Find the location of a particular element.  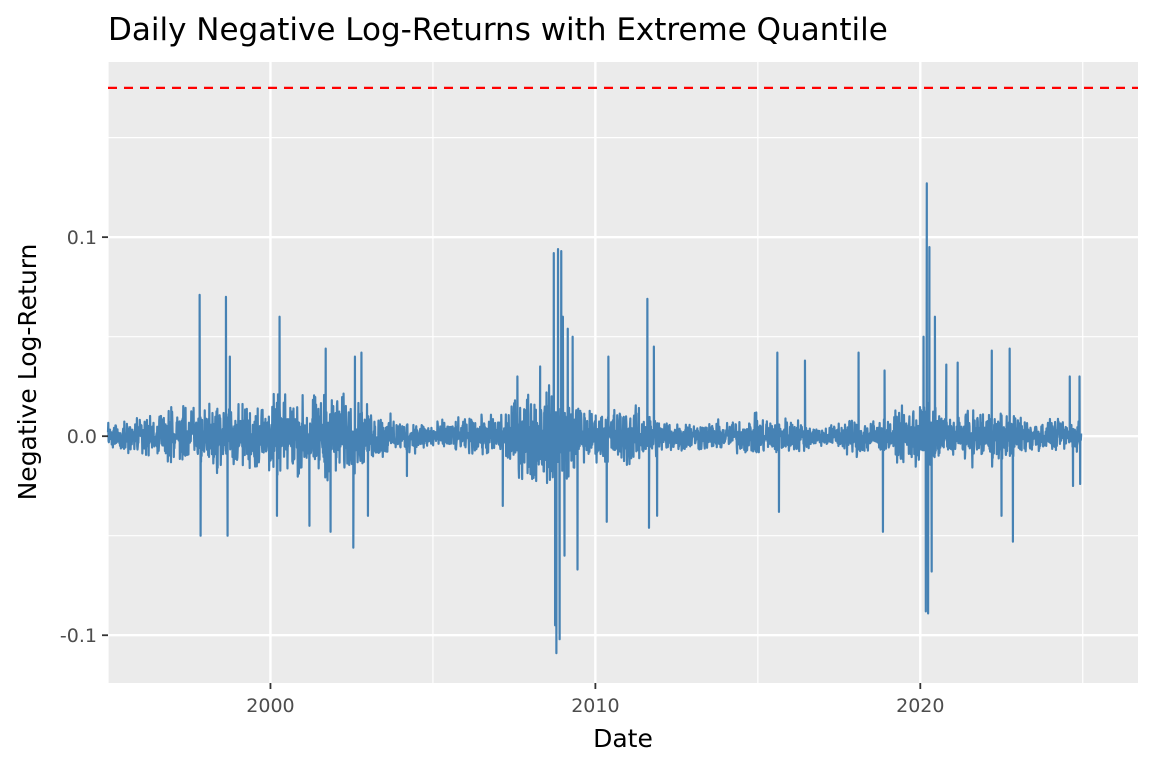

y-axis-title: Negative Log-Return is located at coordinates (27, 372).